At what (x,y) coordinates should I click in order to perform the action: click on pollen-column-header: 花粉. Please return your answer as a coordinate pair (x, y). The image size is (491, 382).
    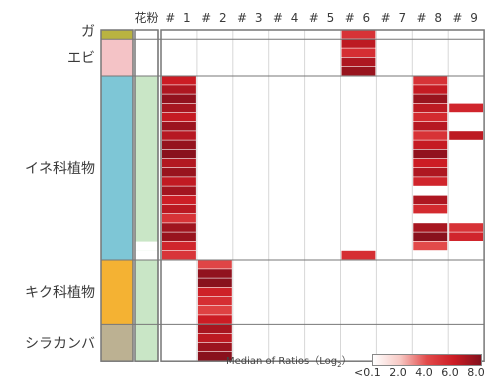
    Looking at the image, I should click on (146, 17).